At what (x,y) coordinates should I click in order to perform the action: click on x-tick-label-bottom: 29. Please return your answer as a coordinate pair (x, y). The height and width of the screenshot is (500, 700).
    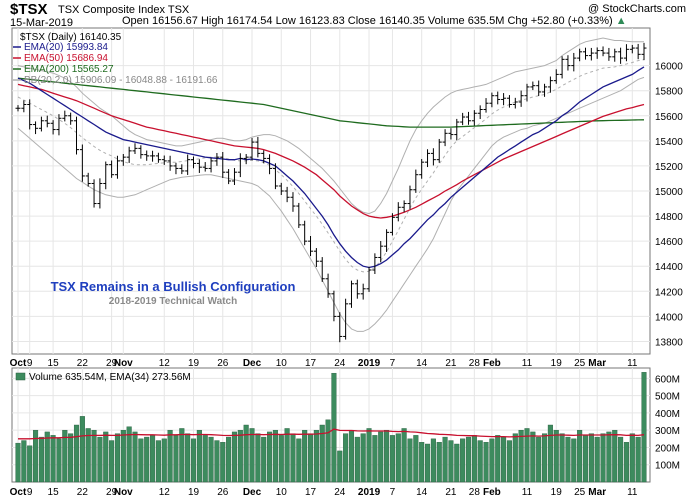
    Looking at the image, I should click on (112, 492).